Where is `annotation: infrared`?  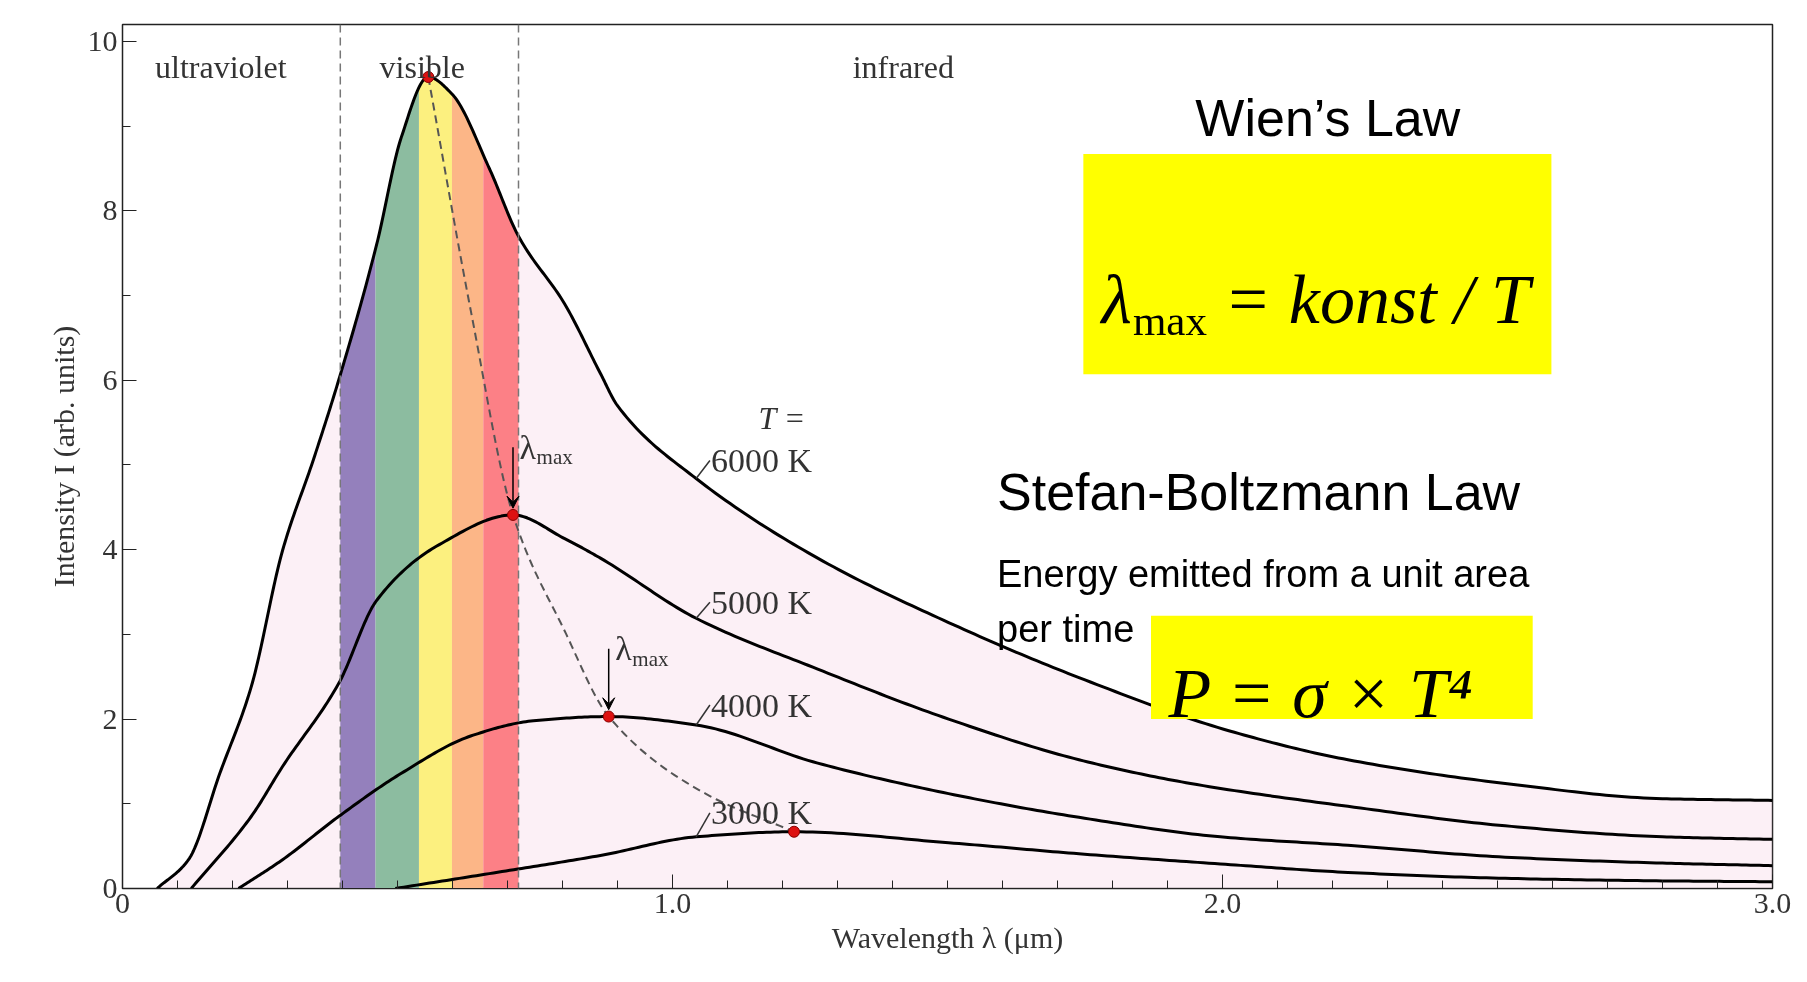 annotation: infrared is located at coordinates (903, 66).